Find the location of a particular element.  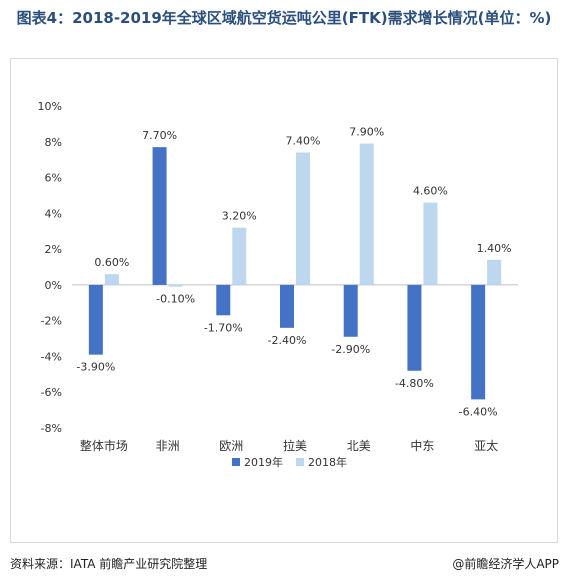

data-label: 7.40% is located at coordinates (303, 141).